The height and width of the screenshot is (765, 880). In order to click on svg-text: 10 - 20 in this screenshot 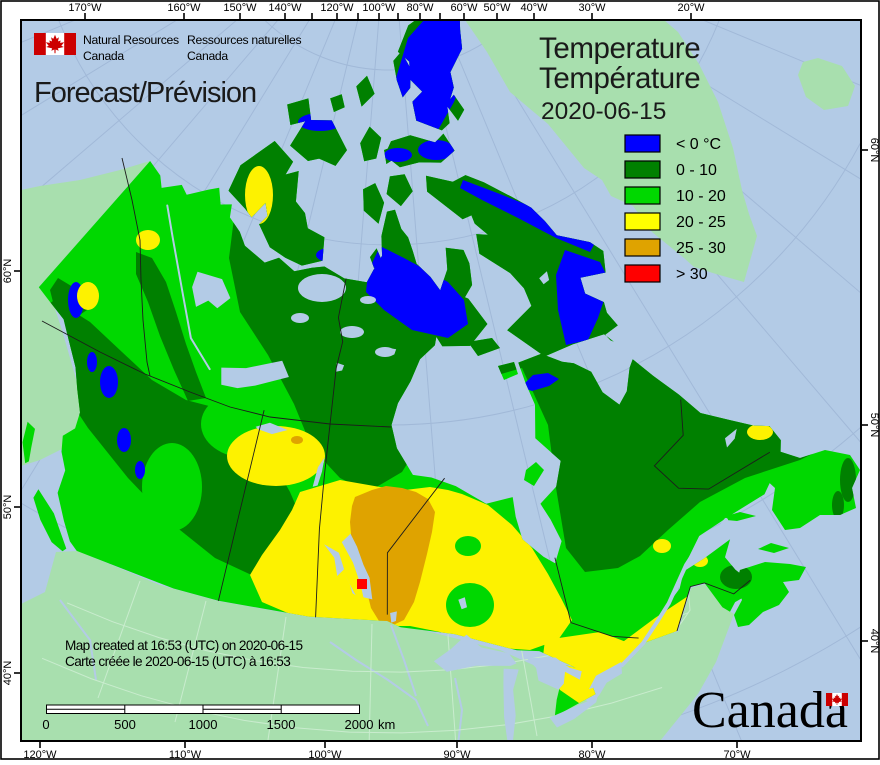, I will do `click(701, 196)`.